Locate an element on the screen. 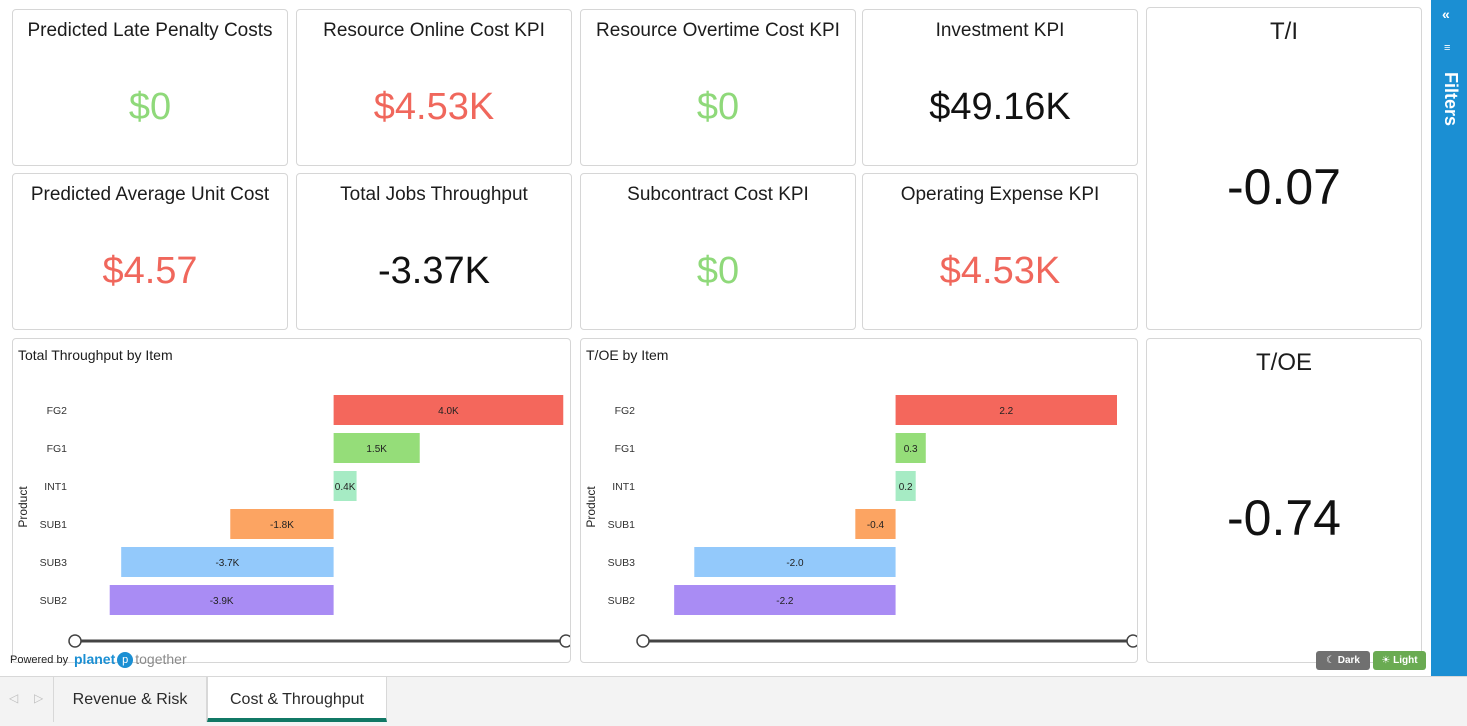 The width and height of the screenshot is (1467, 726). double-chevron-left-icon: « is located at coordinates (1446, 14).